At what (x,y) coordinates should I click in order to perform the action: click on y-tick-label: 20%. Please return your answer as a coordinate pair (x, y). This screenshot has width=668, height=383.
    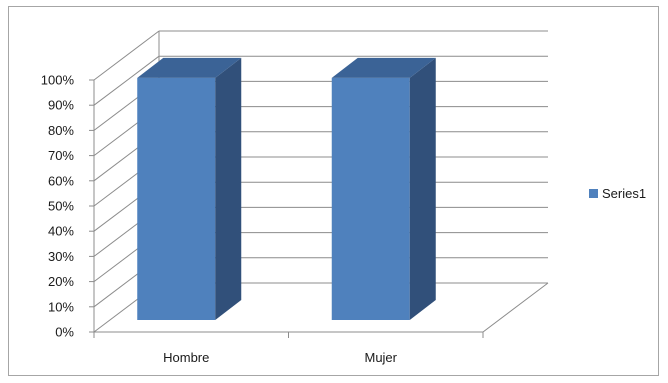
    Looking at the image, I should click on (61, 281).